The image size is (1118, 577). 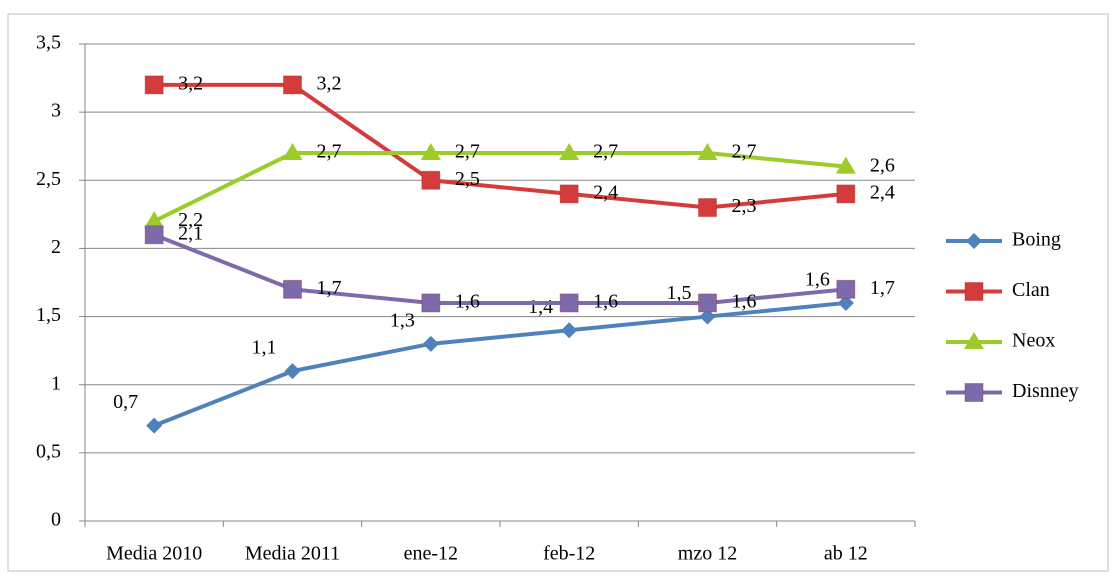 What do you see at coordinates (56, 111) in the screenshot?
I see `y-tick-label: 3` at bounding box center [56, 111].